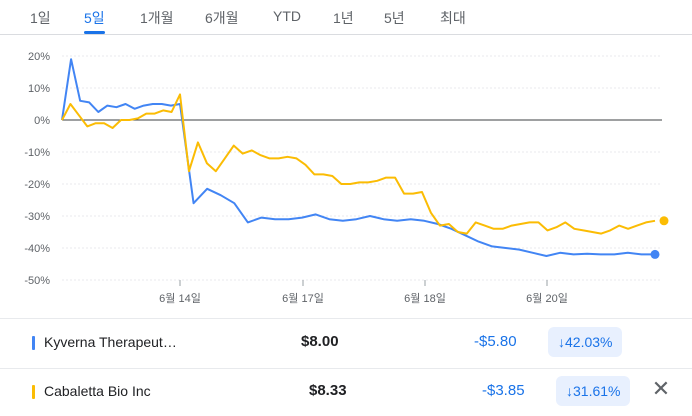  Describe the element at coordinates (39, 57) in the screenshot. I see `y-tick-label: 20%` at that location.